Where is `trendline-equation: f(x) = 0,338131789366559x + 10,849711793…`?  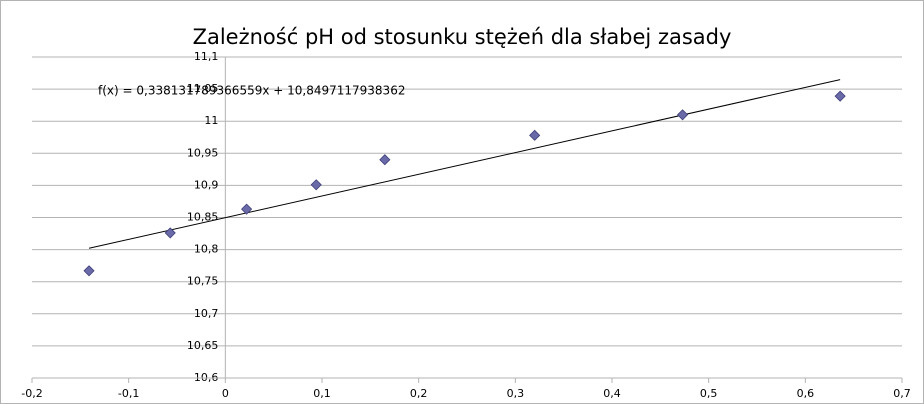 trendline-equation: f(x) = 0,338131789366559x + 10,849711793… is located at coordinates (251, 91).